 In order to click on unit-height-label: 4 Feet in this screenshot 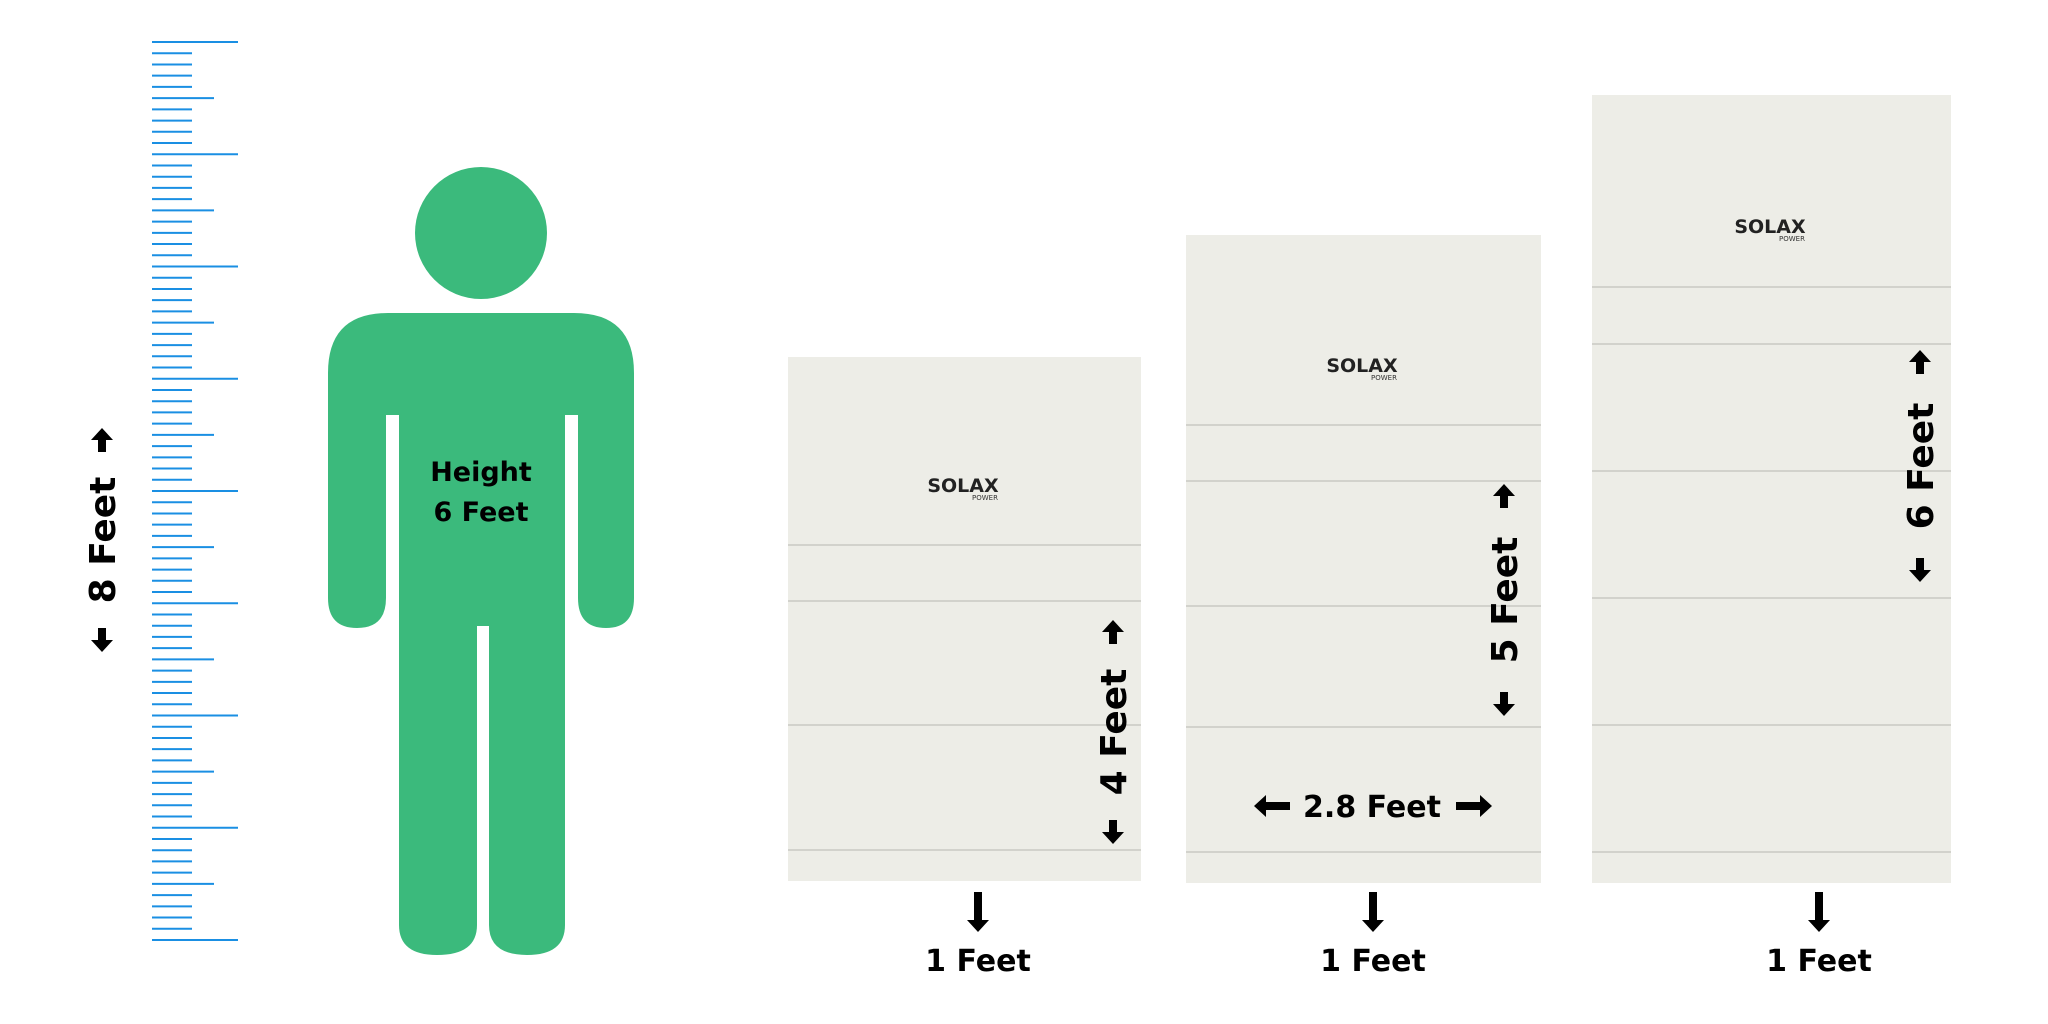, I will do `click(1114, 732)`.